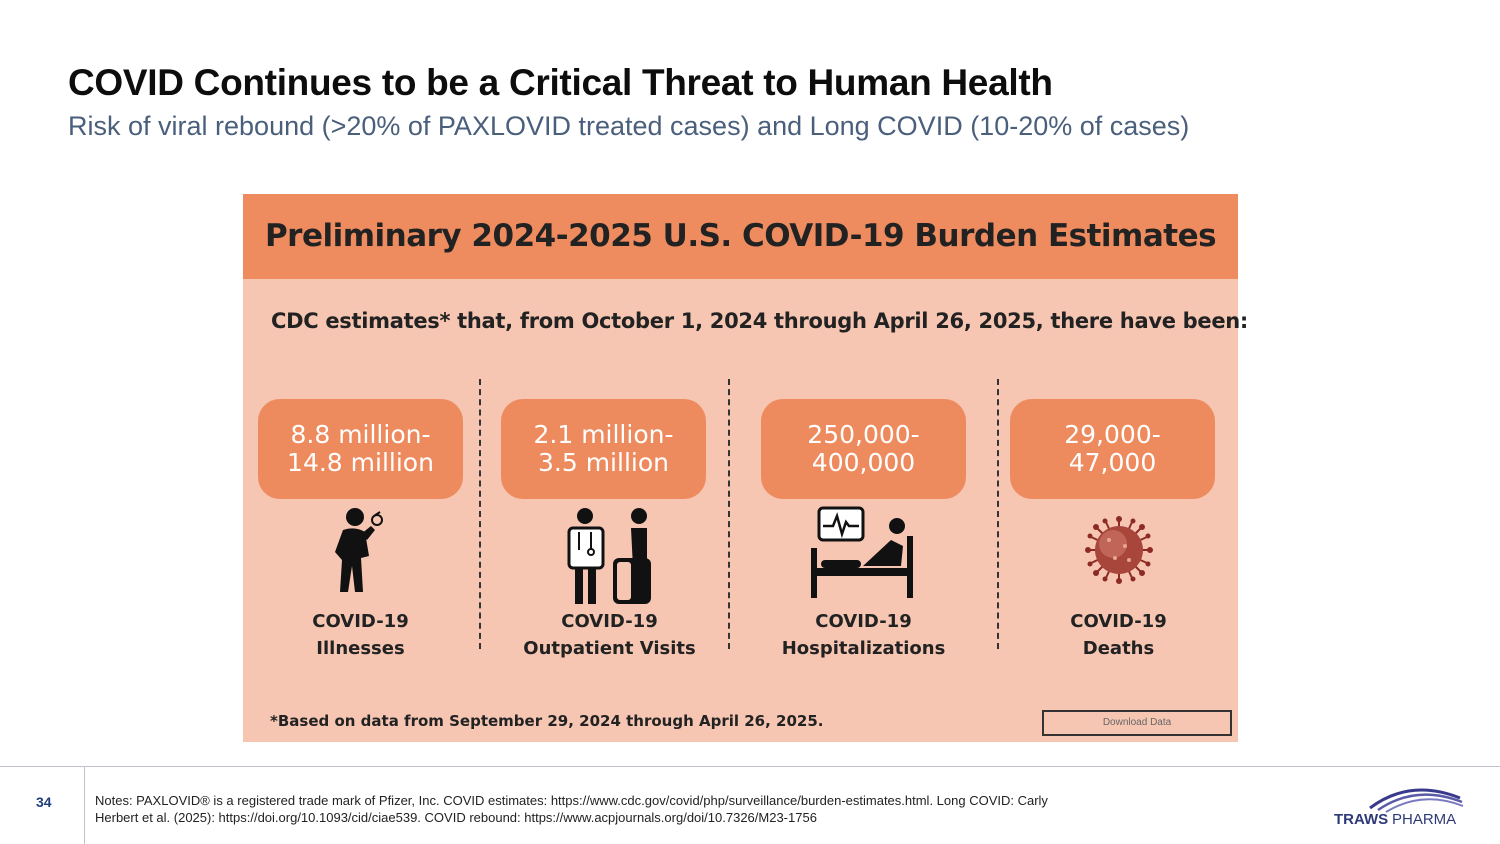 This screenshot has height=844, width=1500. I want to click on logo-word-pharma: PHARMA, so click(1424, 819).